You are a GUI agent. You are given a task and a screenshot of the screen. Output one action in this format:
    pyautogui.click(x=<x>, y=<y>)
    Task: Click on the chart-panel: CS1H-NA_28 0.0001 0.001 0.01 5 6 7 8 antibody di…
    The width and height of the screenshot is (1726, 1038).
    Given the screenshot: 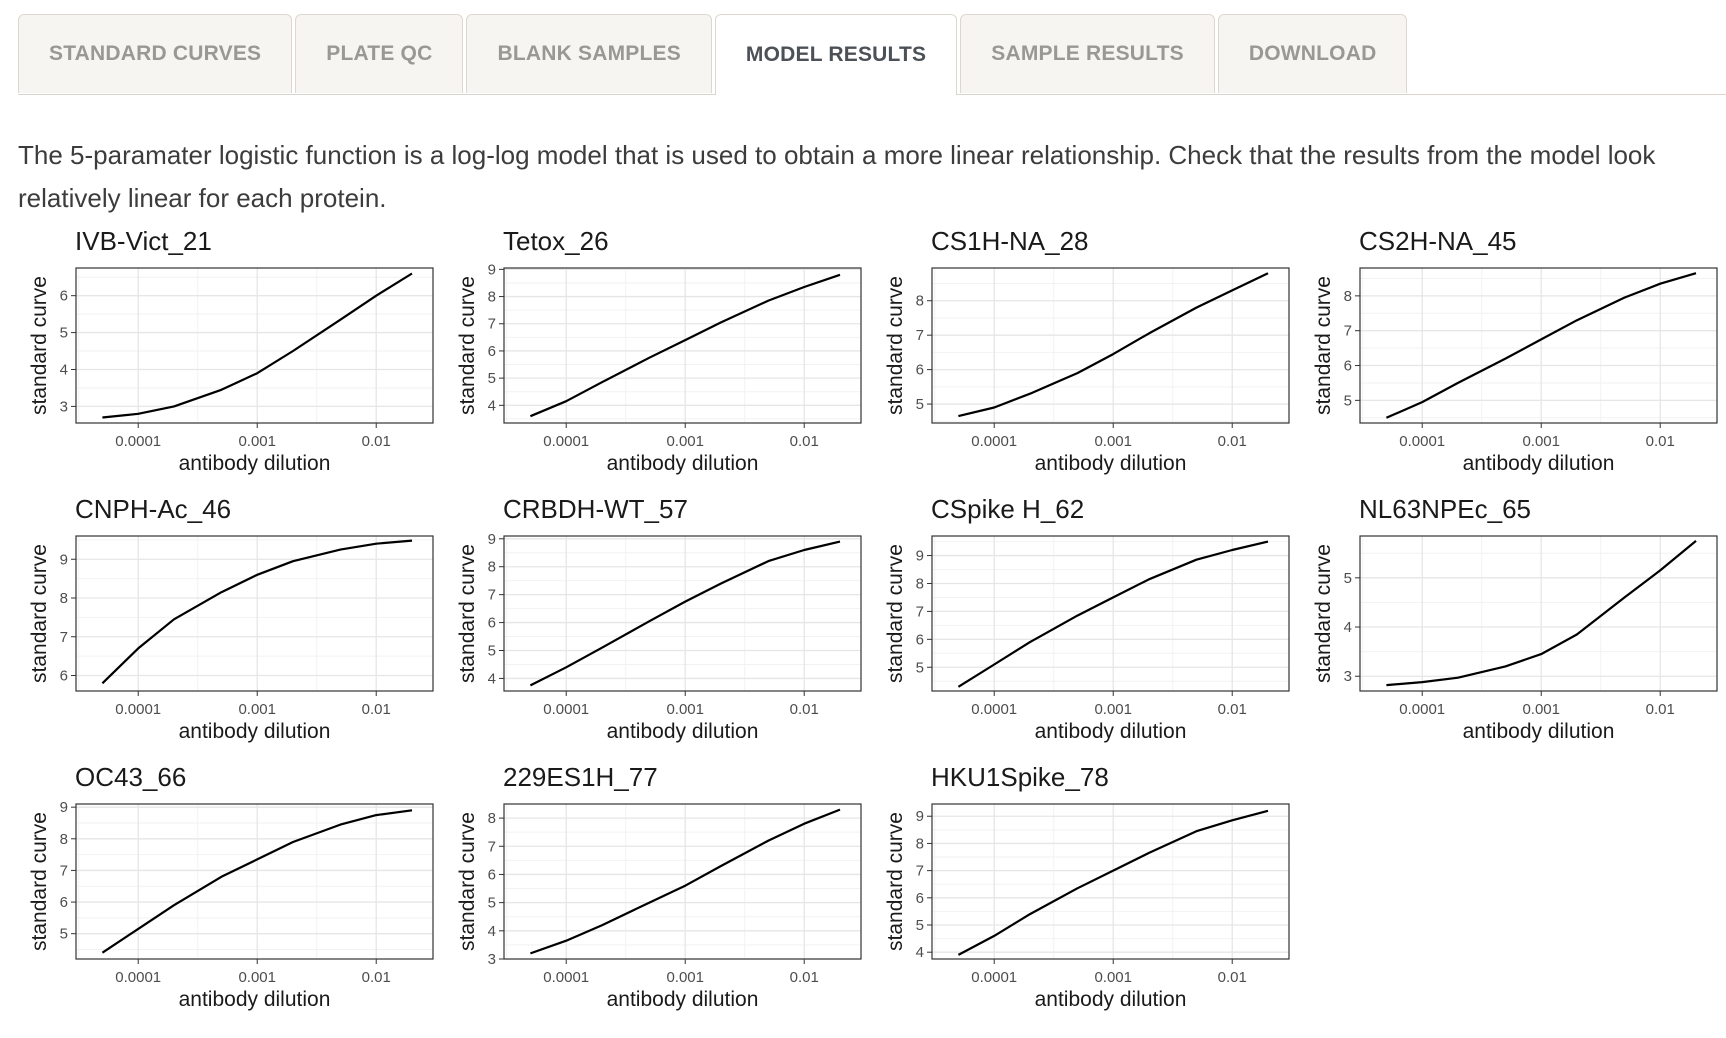 What is the action you would take?
    pyautogui.click(x=1087, y=360)
    